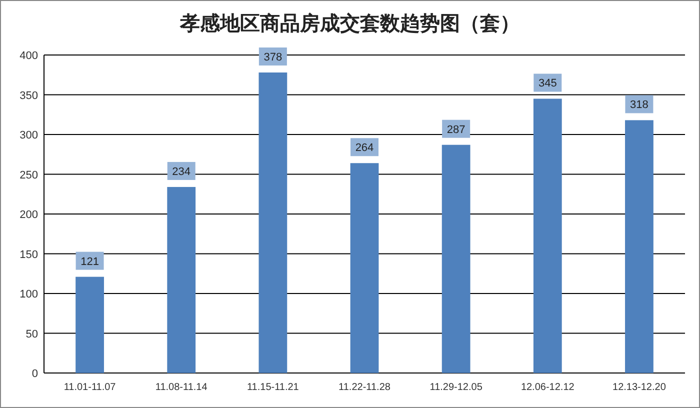  I want to click on x-tick-label: 12.06-12.12, so click(547, 387).